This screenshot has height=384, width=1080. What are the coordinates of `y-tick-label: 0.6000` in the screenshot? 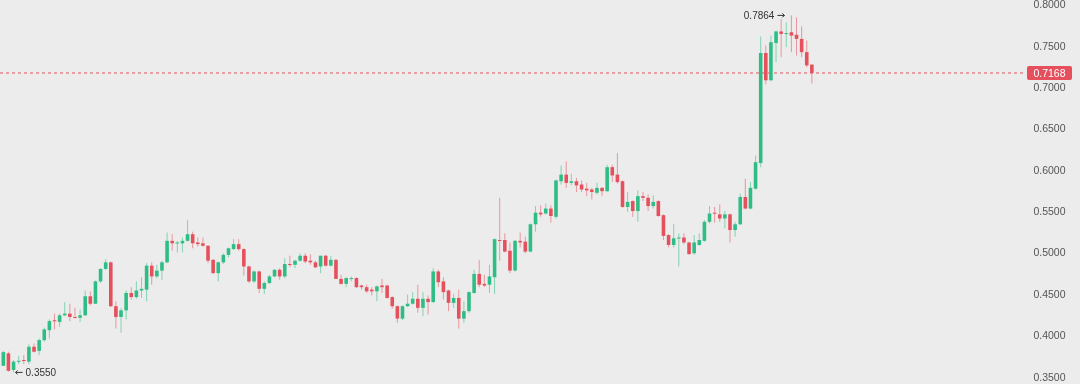 It's located at (1049, 169).